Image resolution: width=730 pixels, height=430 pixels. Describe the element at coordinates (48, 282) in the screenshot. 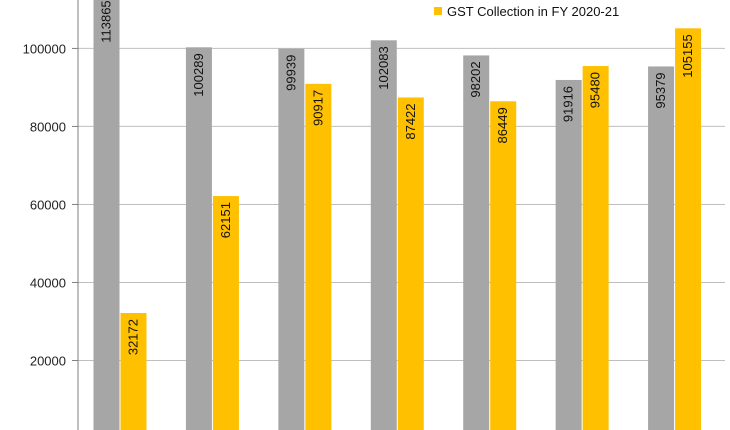

I see `y-tick-label-40000: 40000` at that location.